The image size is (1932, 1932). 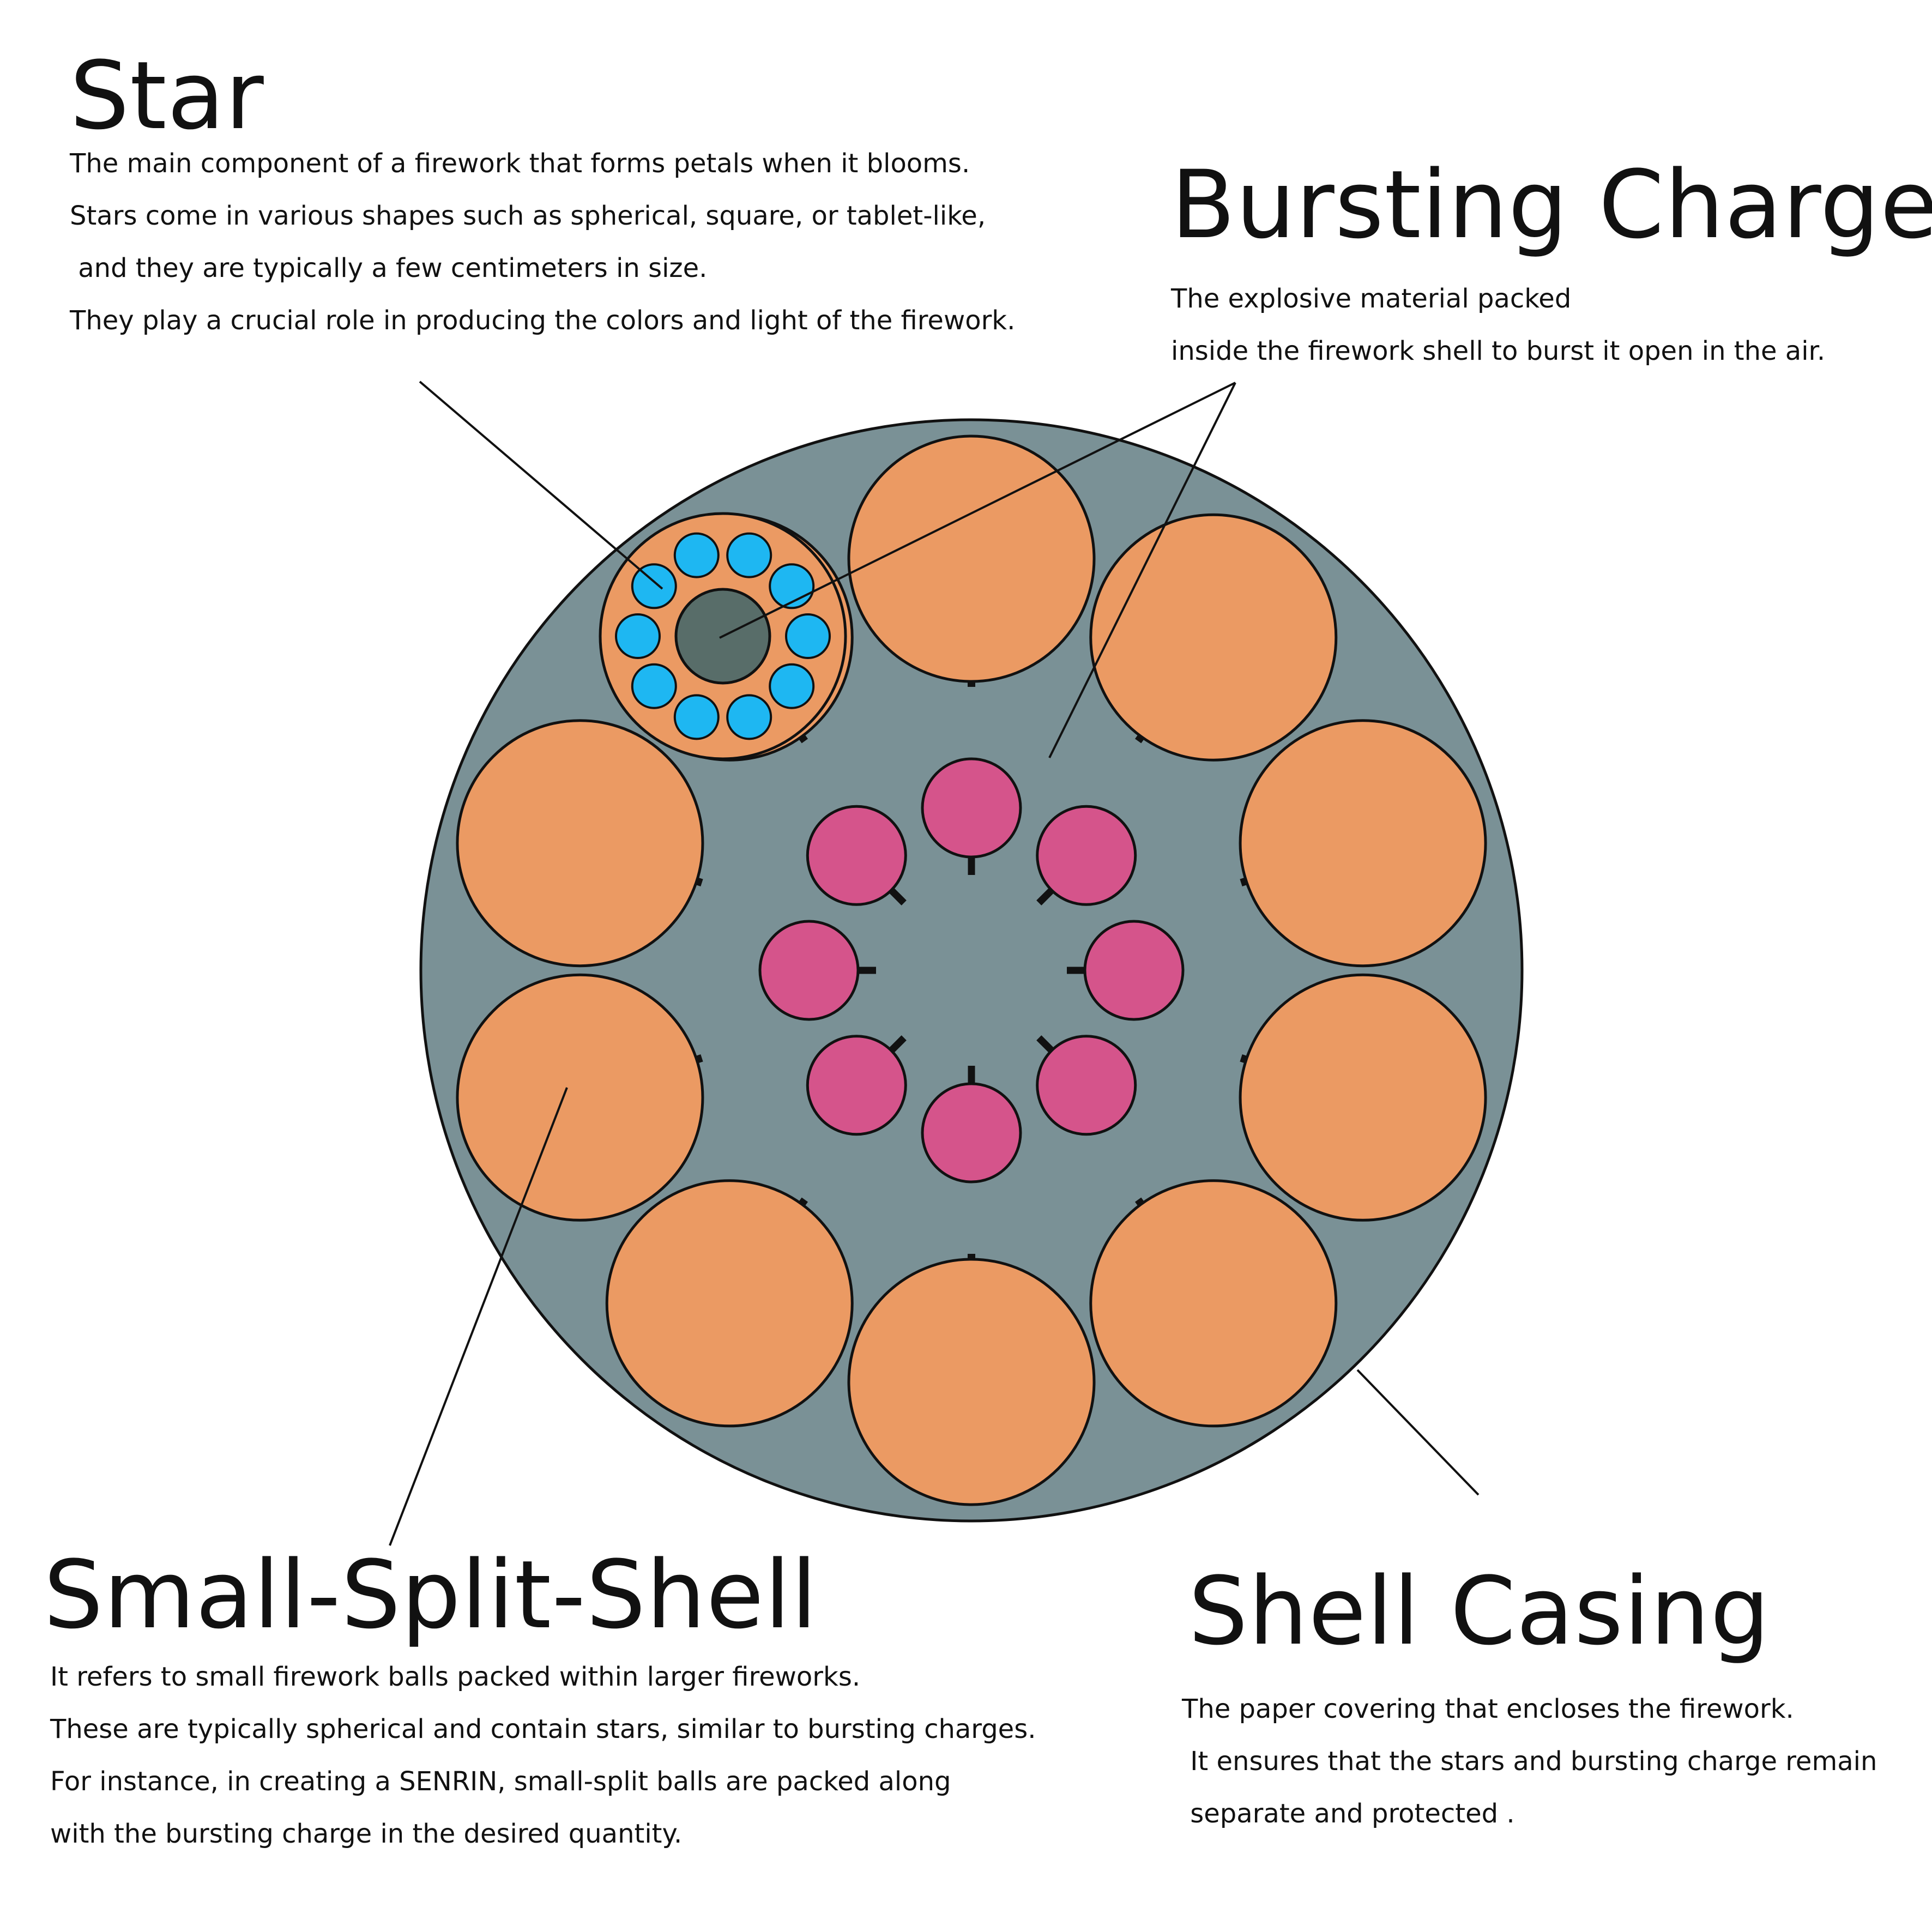 I want to click on shell-casing-leader-line, so click(x=1418, y=1432).